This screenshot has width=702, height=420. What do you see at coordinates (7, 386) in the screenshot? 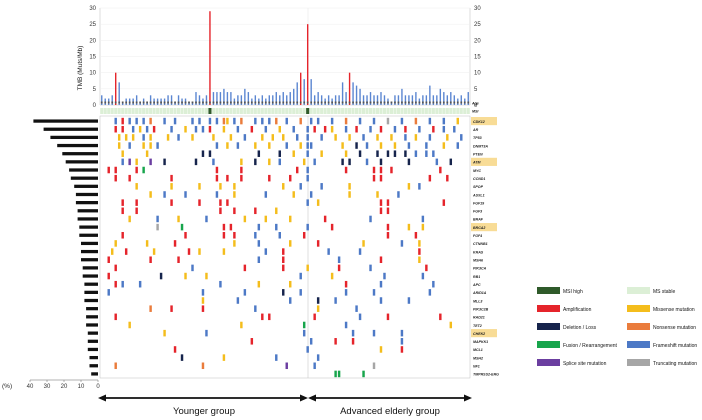
I see `freq-axis-label: (%)` at bounding box center [7, 386].